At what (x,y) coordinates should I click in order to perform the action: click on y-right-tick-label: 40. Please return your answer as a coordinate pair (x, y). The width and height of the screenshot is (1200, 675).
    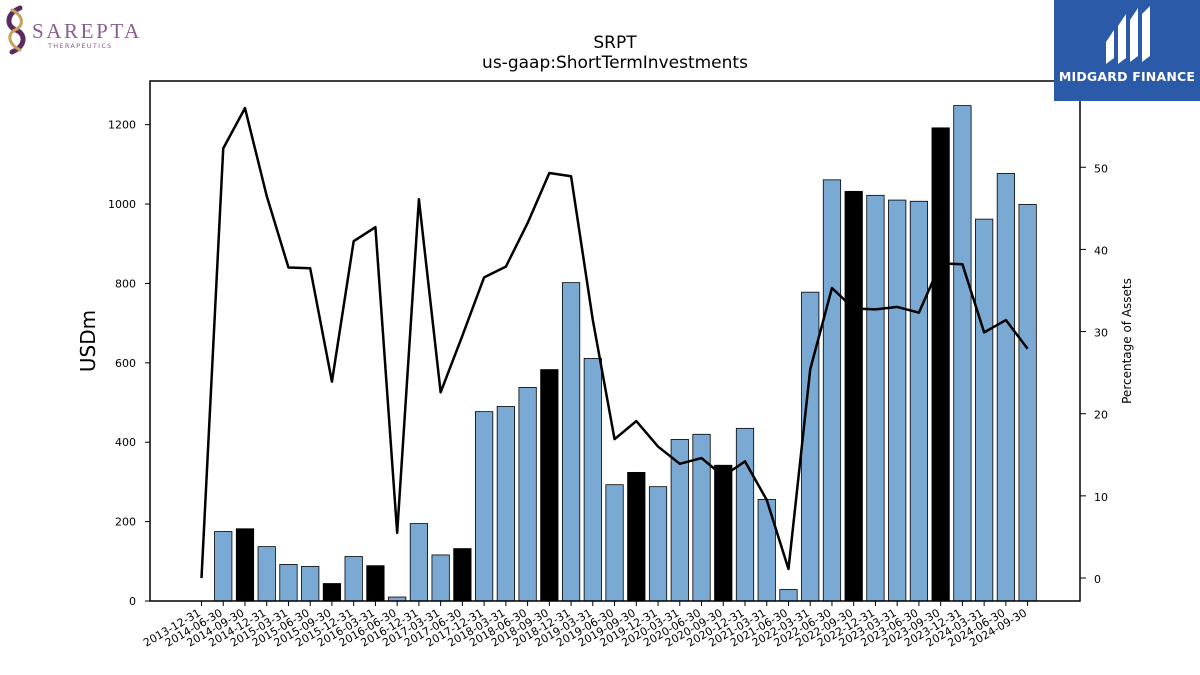
    Looking at the image, I should click on (1101, 250).